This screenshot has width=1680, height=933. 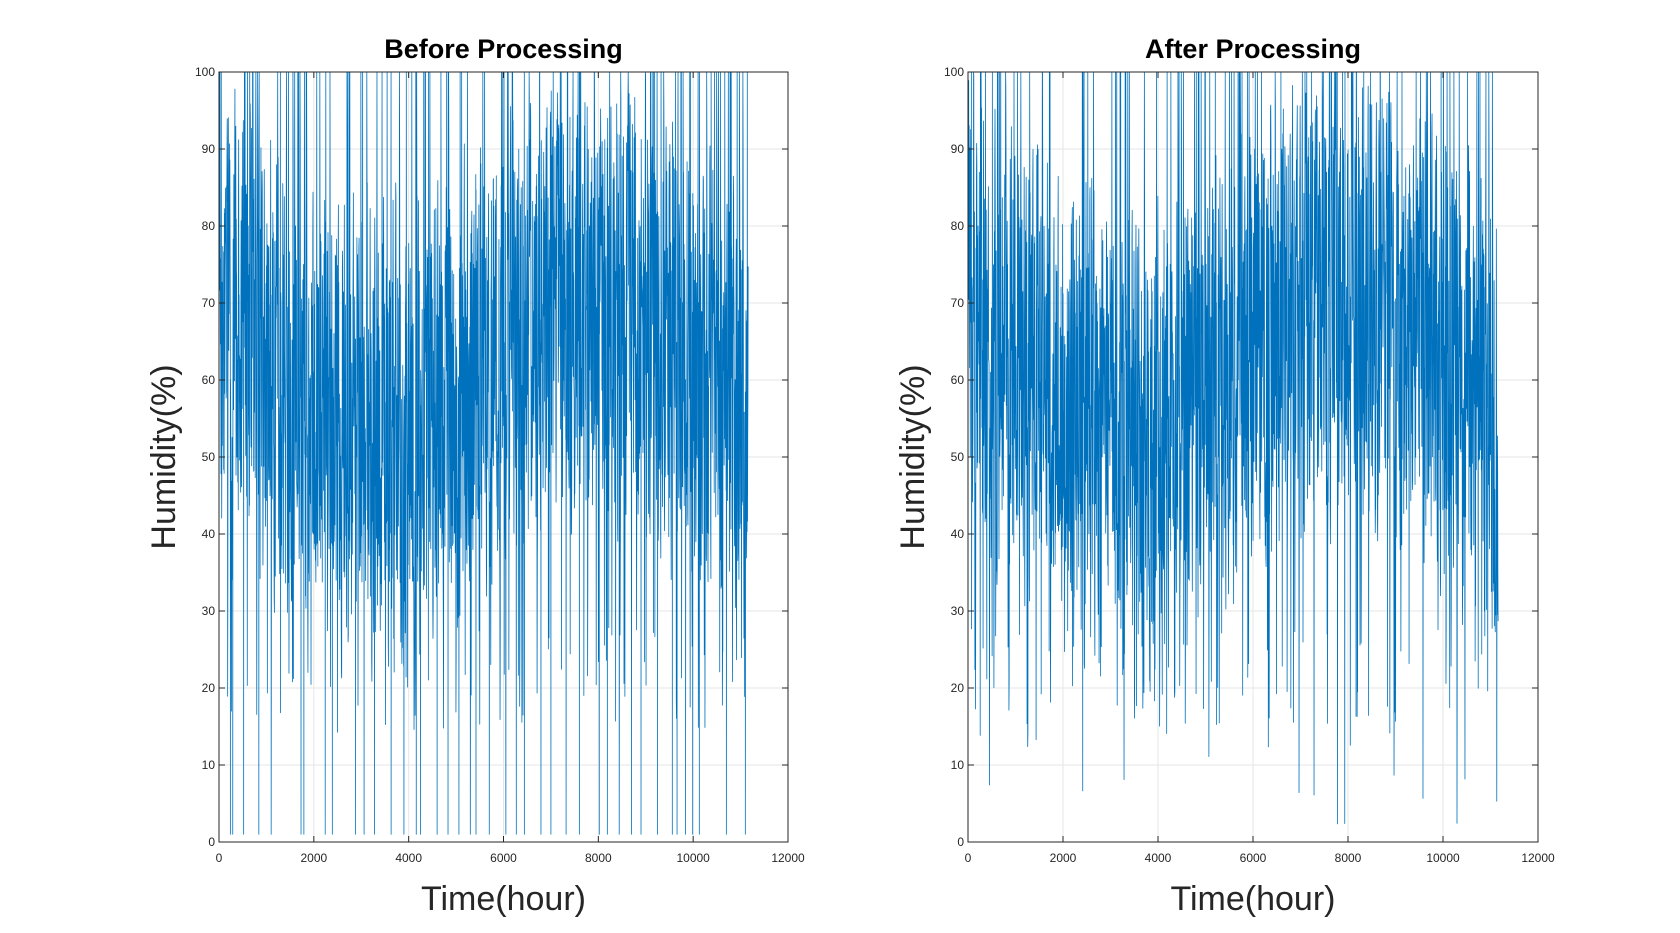 I want to click on chart-title: After Processing, so click(x=1253, y=49).